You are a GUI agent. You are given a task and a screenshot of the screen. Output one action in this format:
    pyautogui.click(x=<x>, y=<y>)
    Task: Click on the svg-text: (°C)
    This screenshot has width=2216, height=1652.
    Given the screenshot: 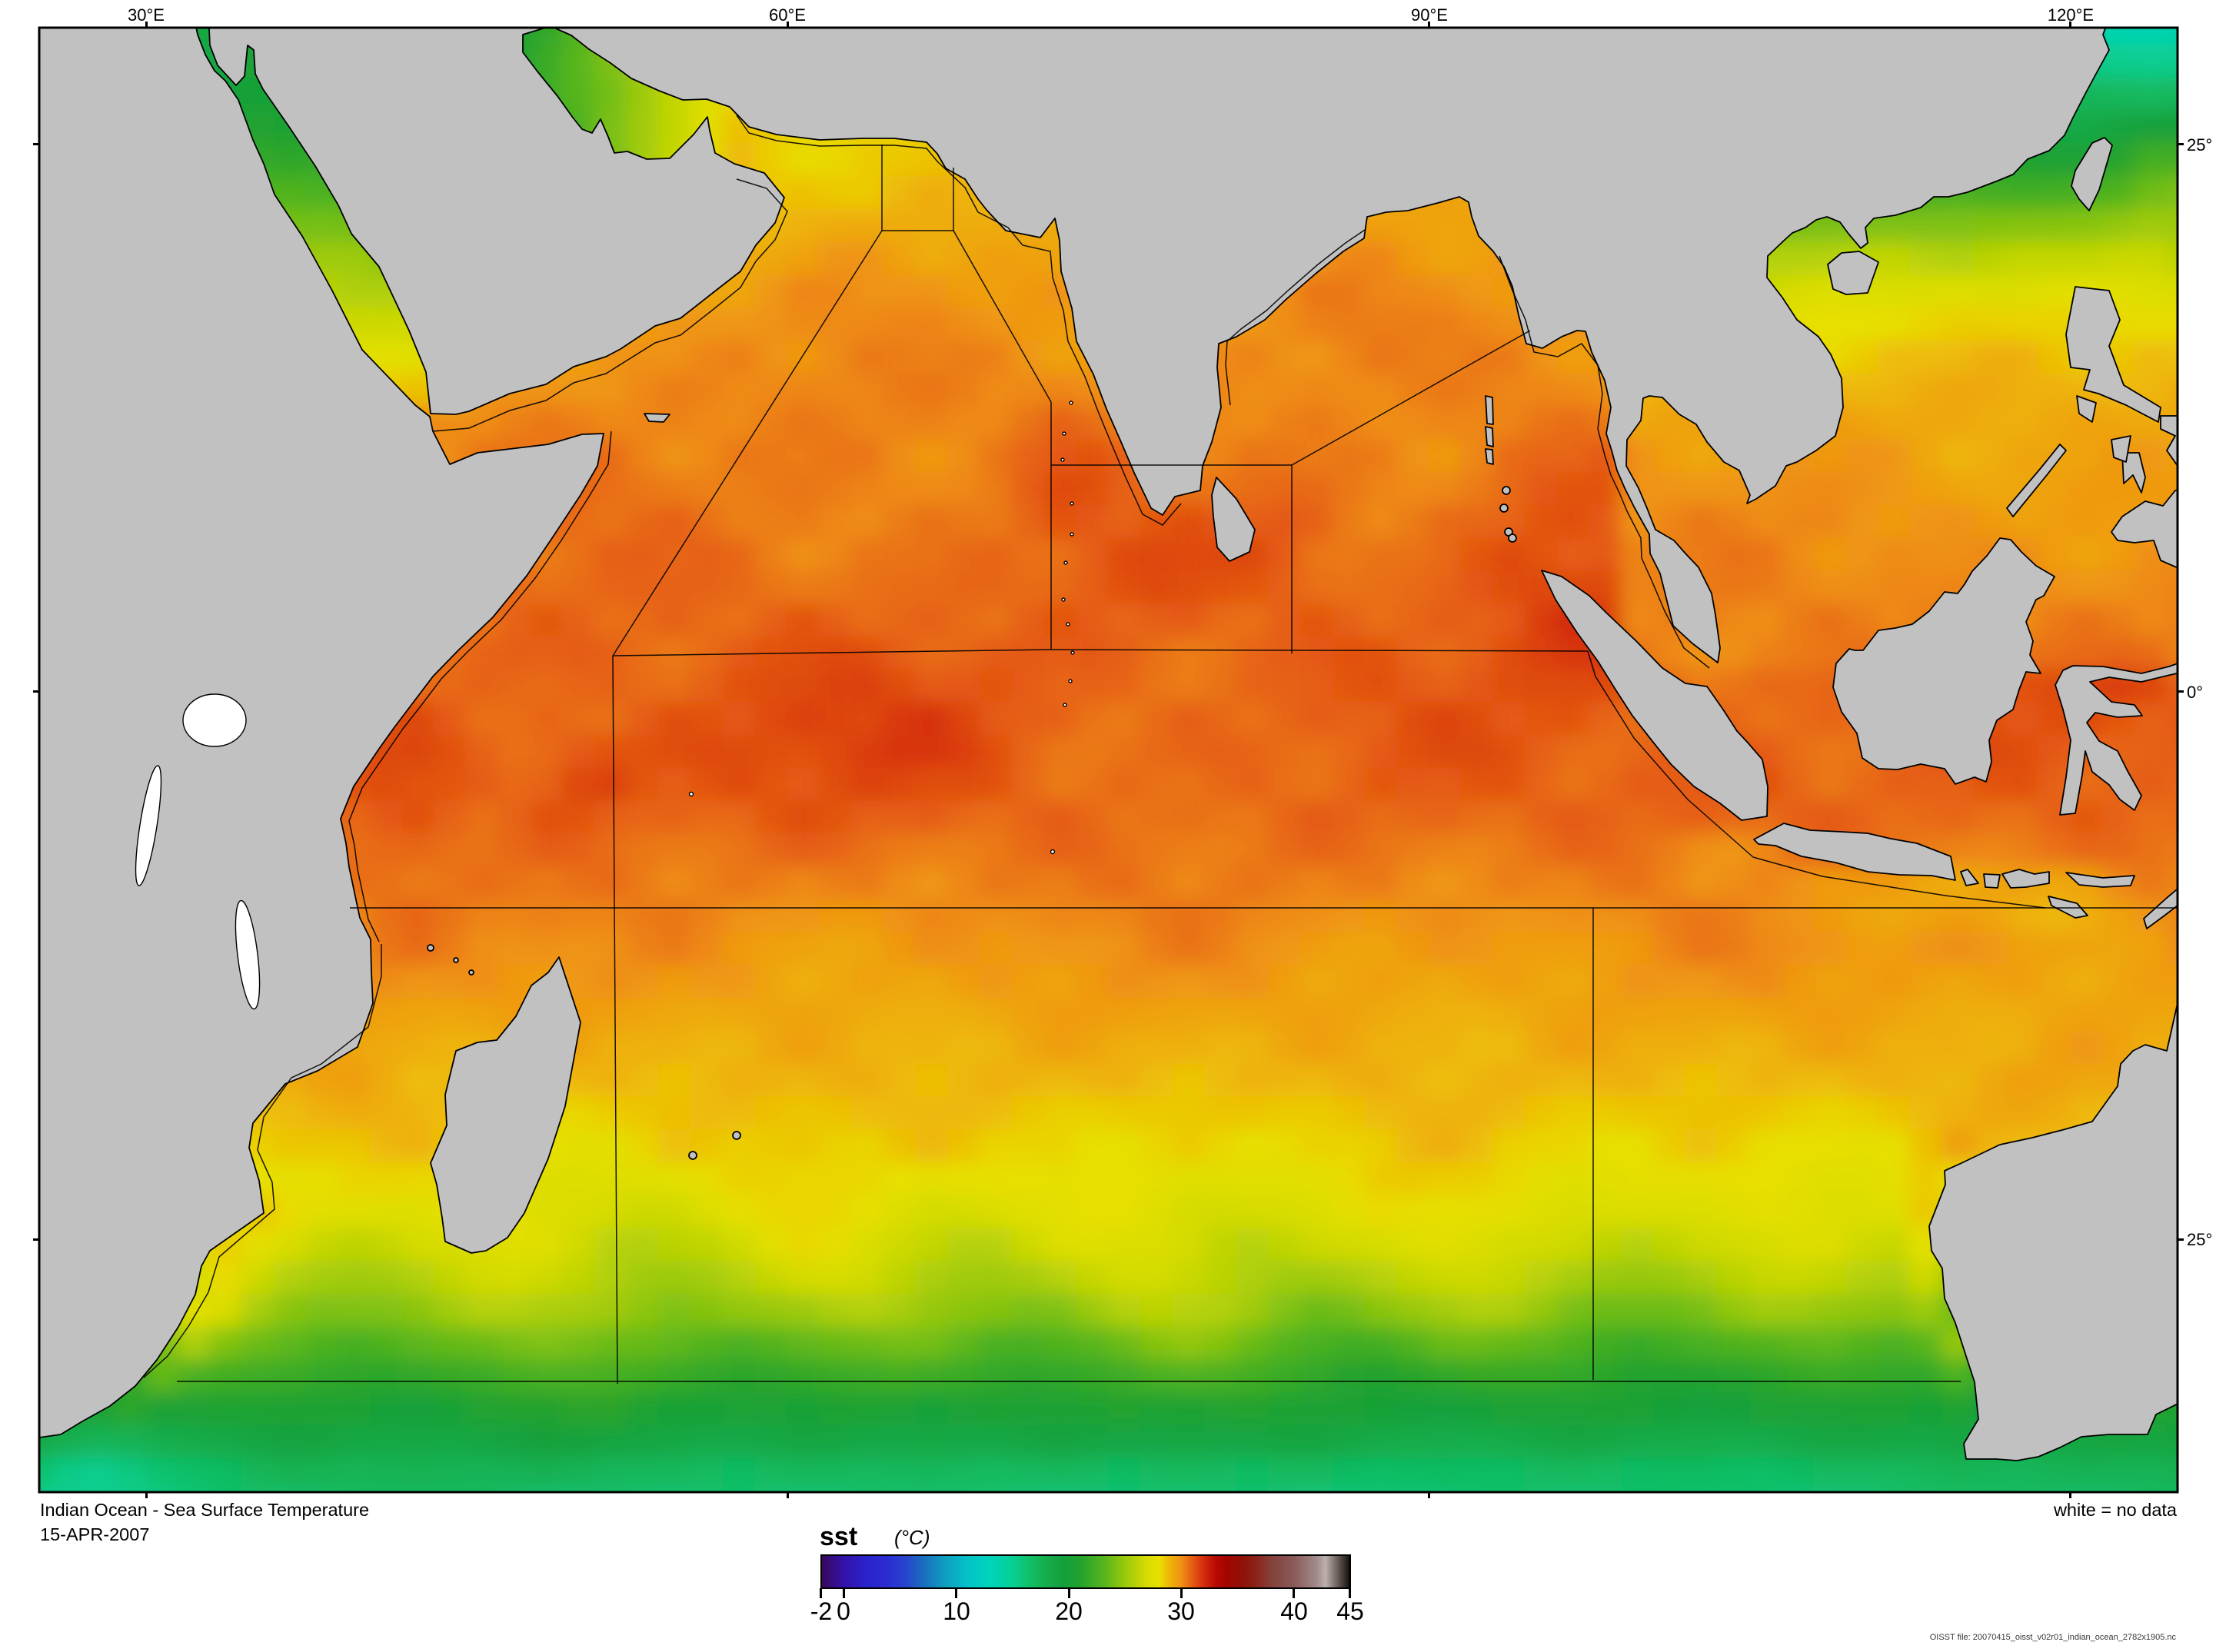 What is the action you would take?
    pyautogui.click(x=912, y=1538)
    